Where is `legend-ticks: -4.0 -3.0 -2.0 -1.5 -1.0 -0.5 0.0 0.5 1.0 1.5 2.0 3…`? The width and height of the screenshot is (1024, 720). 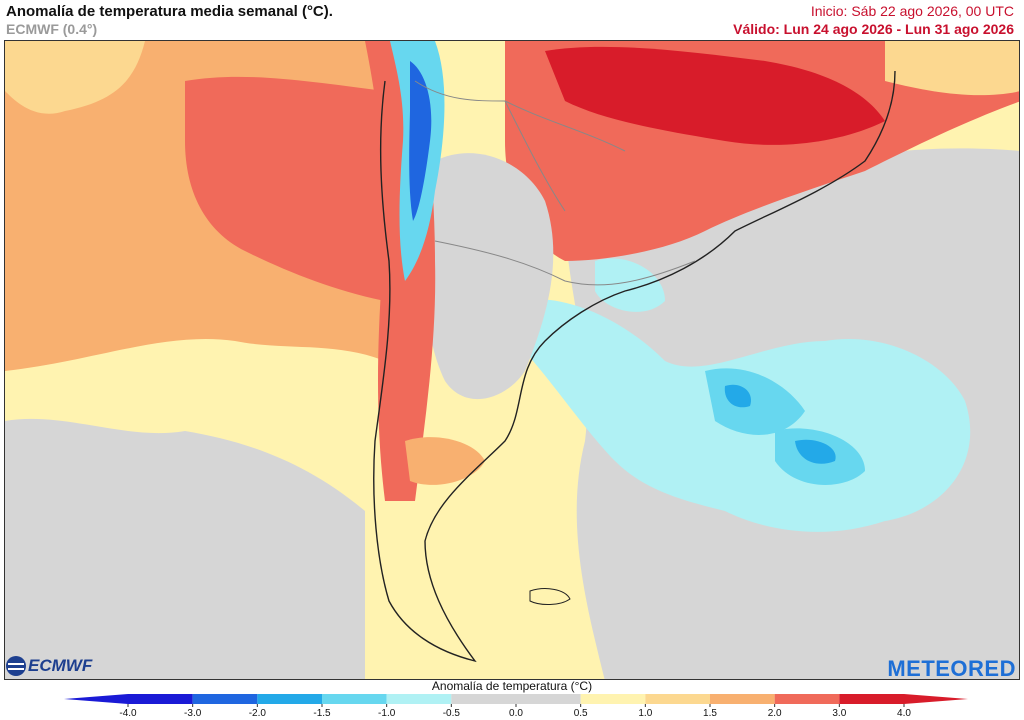
legend-ticks: -4.0 -3.0 -2.0 -1.5 -1.0 -0.5 0.0 0.5 1.0 1.5 2.0 3… is located at coordinates (515, 711).